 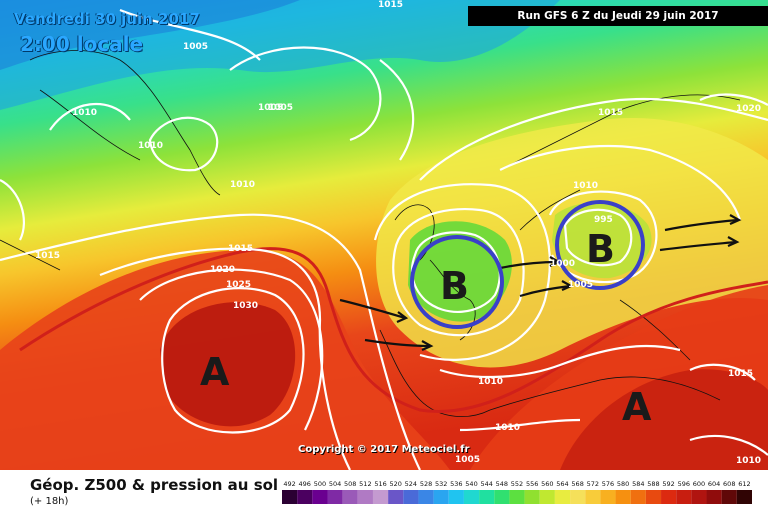 I want to click on atlantic-high-core, so click(x=228, y=364).